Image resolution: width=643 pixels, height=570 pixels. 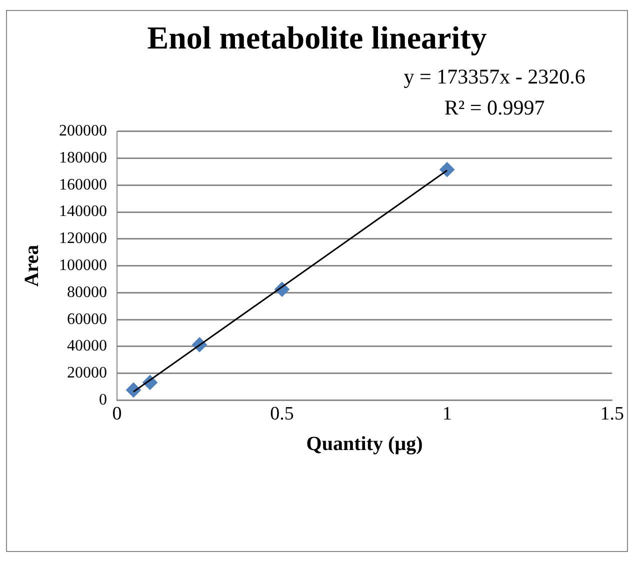 What do you see at coordinates (495, 76) in the screenshot?
I see `text: y = 173357x - 2320.6` at bounding box center [495, 76].